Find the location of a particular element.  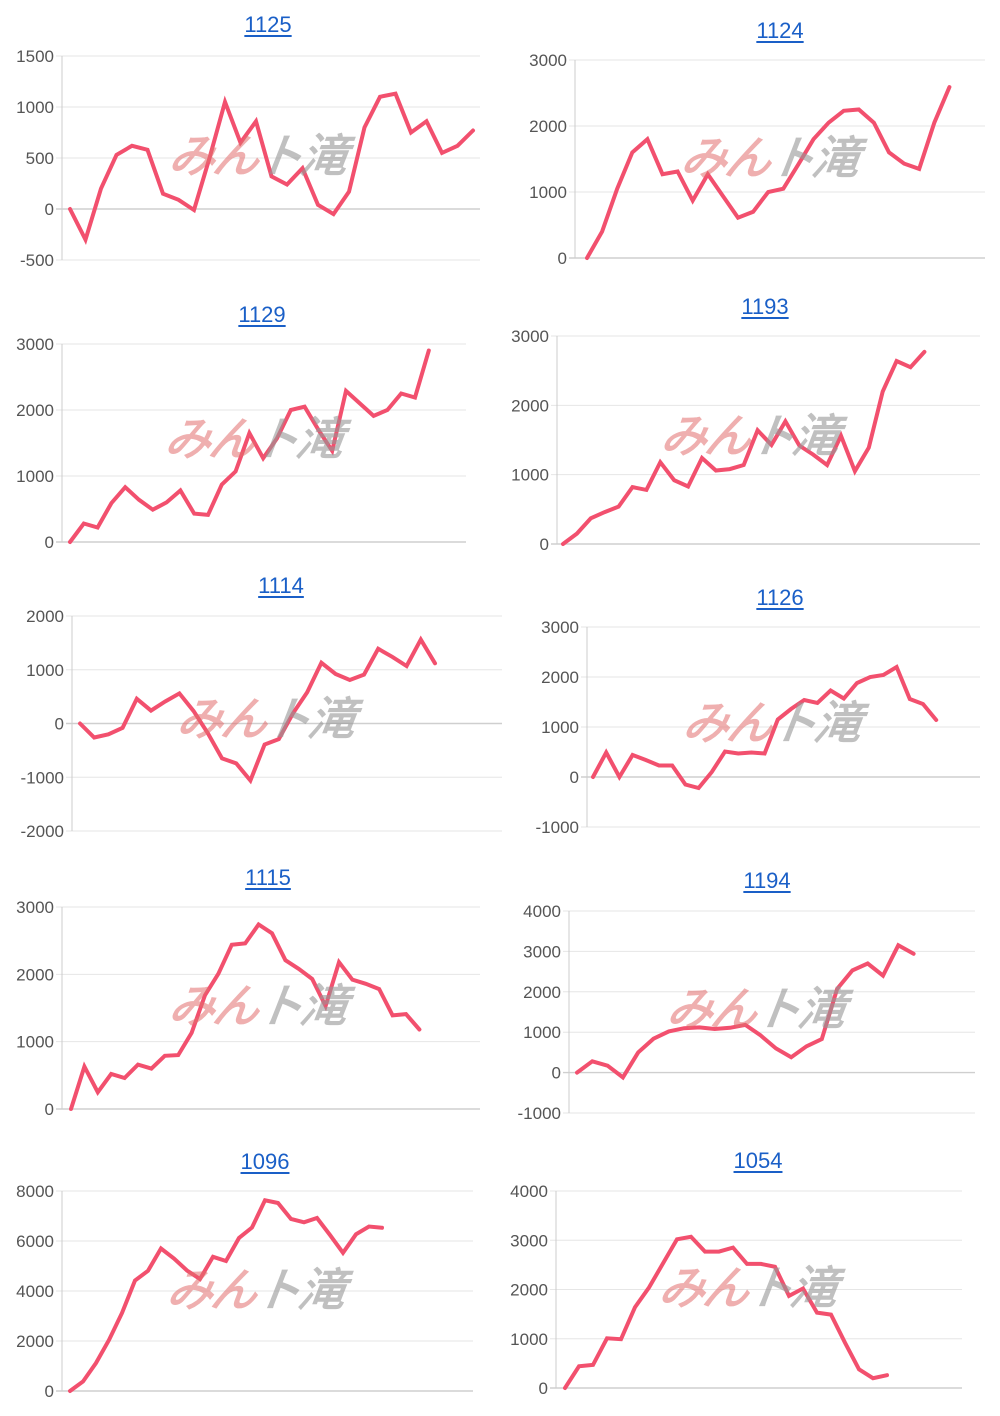

chart-title-link: 1124 is located at coordinates (780, 30).